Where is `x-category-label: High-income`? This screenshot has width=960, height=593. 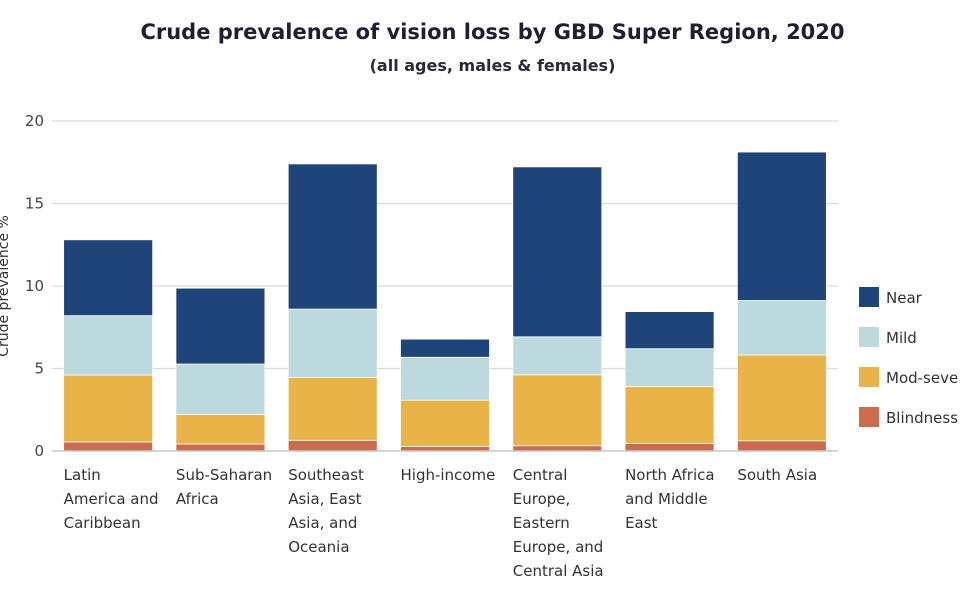
x-category-label: High-income is located at coordinates (448, 475).